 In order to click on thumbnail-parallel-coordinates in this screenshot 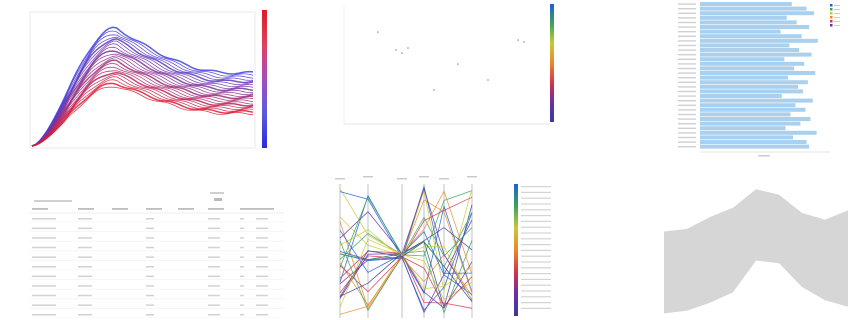, I will do `click(442, 246)`.